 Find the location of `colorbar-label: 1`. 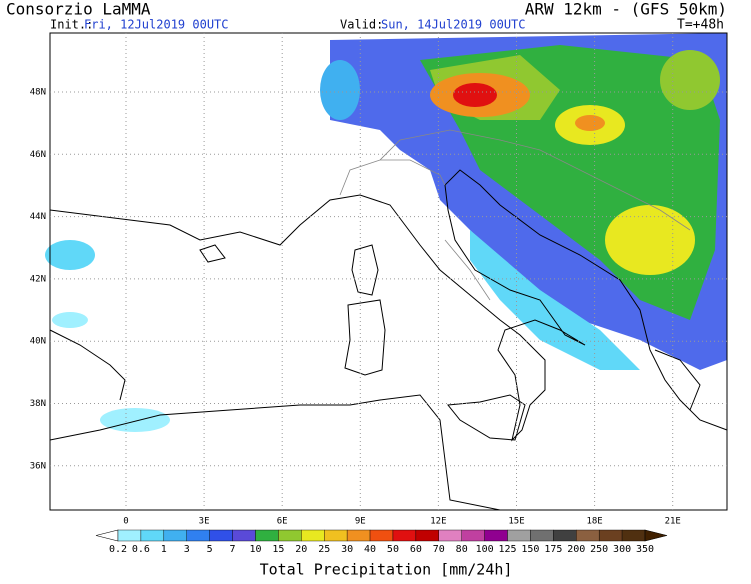

colorbar-label: 1 is located at coordinates (164, 549).